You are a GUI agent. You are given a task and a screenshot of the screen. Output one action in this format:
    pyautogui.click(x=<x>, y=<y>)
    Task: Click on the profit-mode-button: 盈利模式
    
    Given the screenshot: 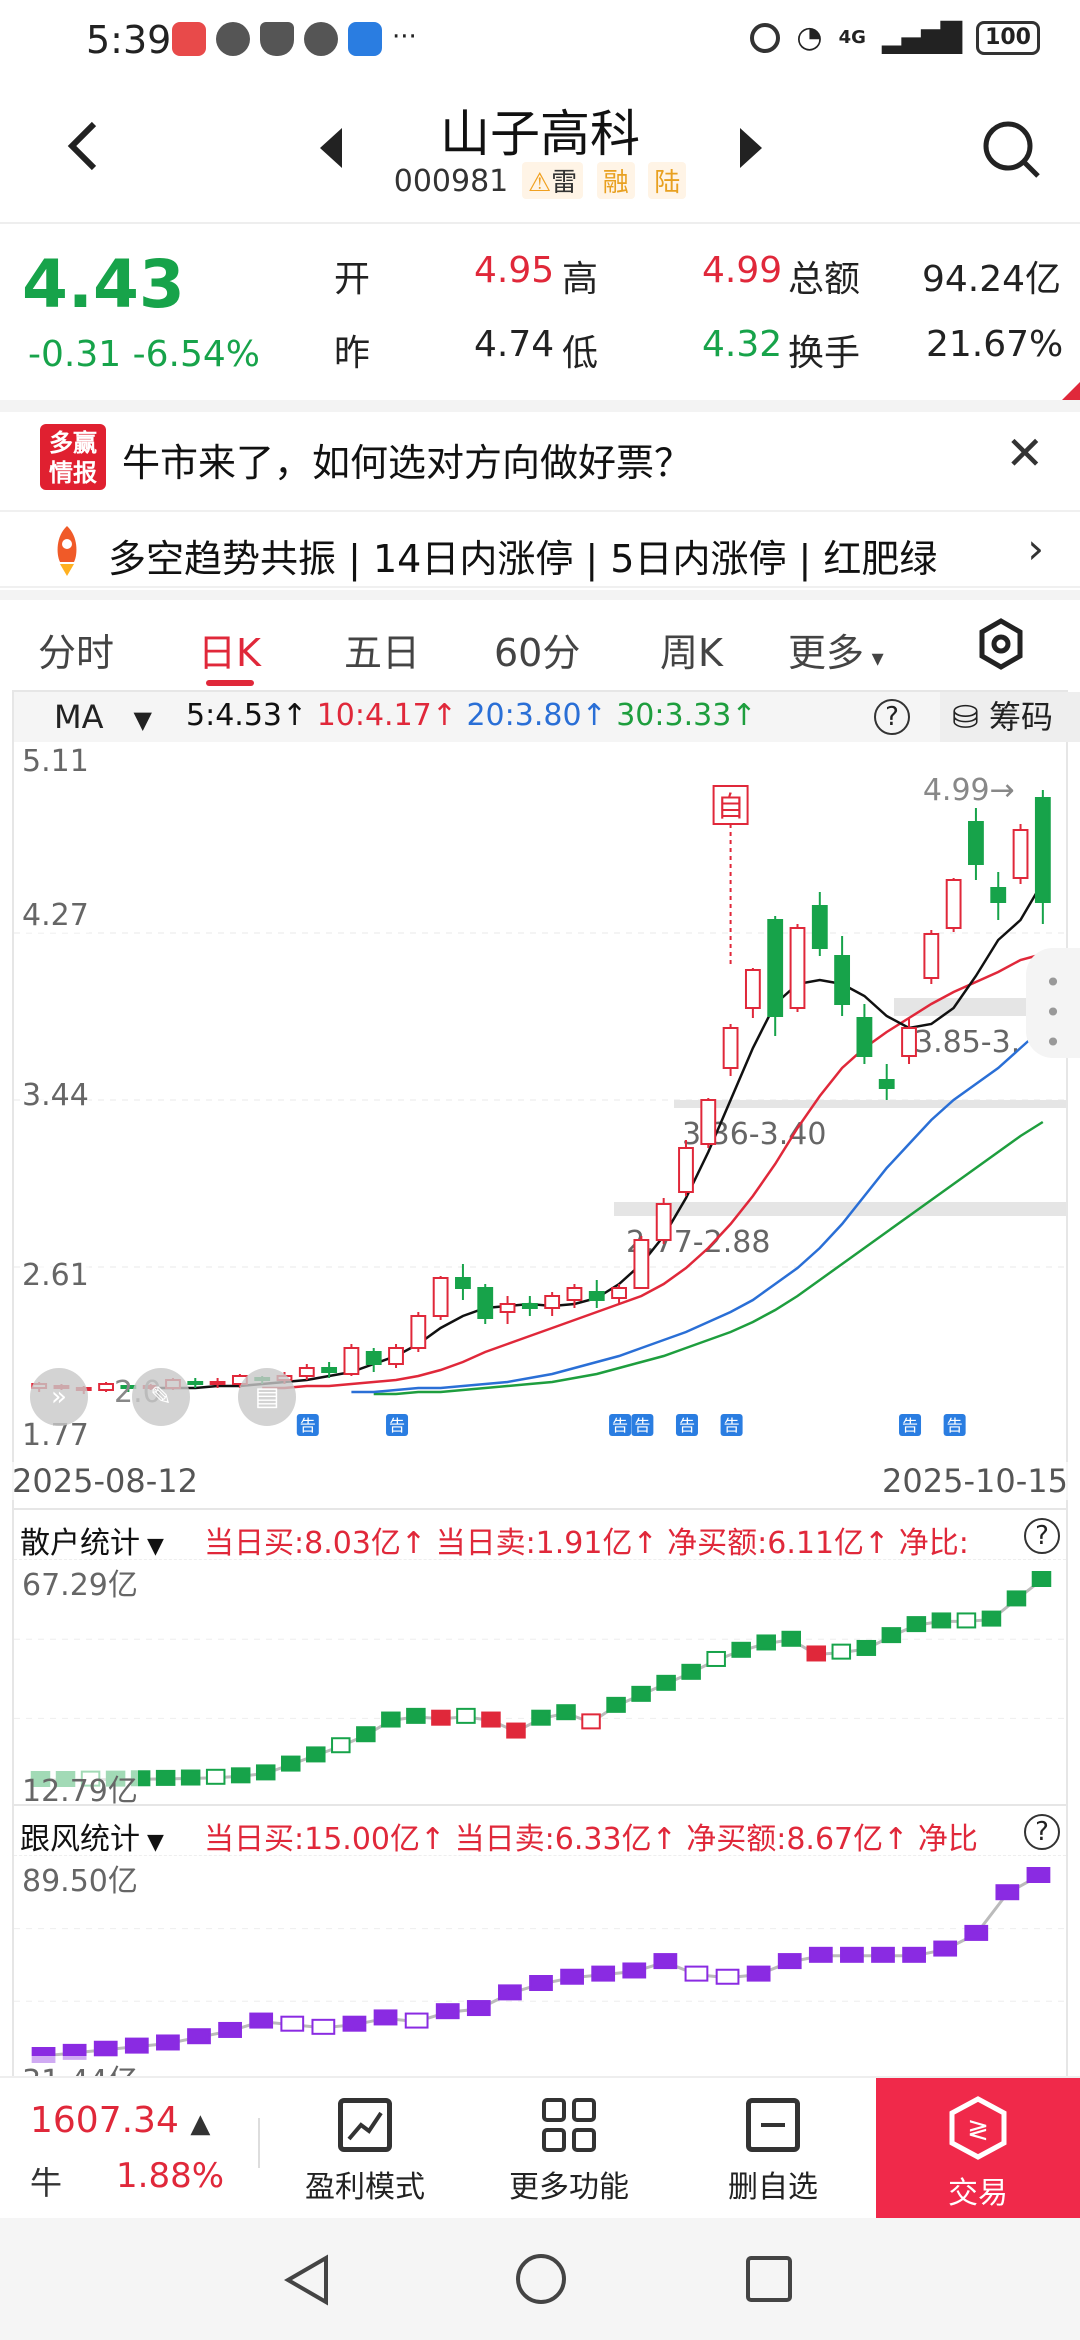 What is the action you would take?
    pyautogui.click(x=365, y=2152)
    